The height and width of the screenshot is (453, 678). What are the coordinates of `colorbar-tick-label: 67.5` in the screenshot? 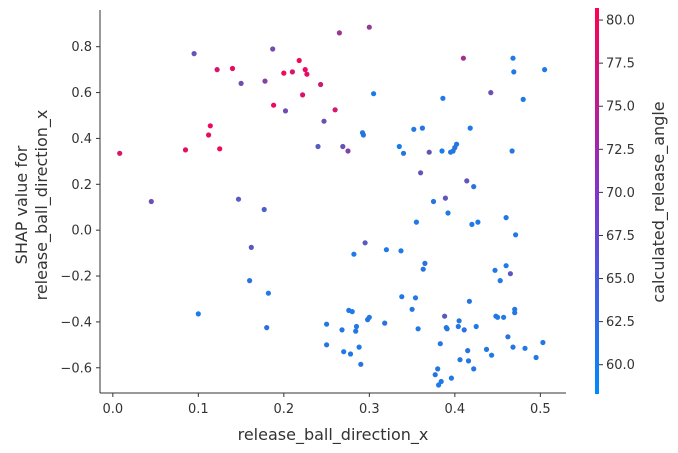 It's located at (620, 236).